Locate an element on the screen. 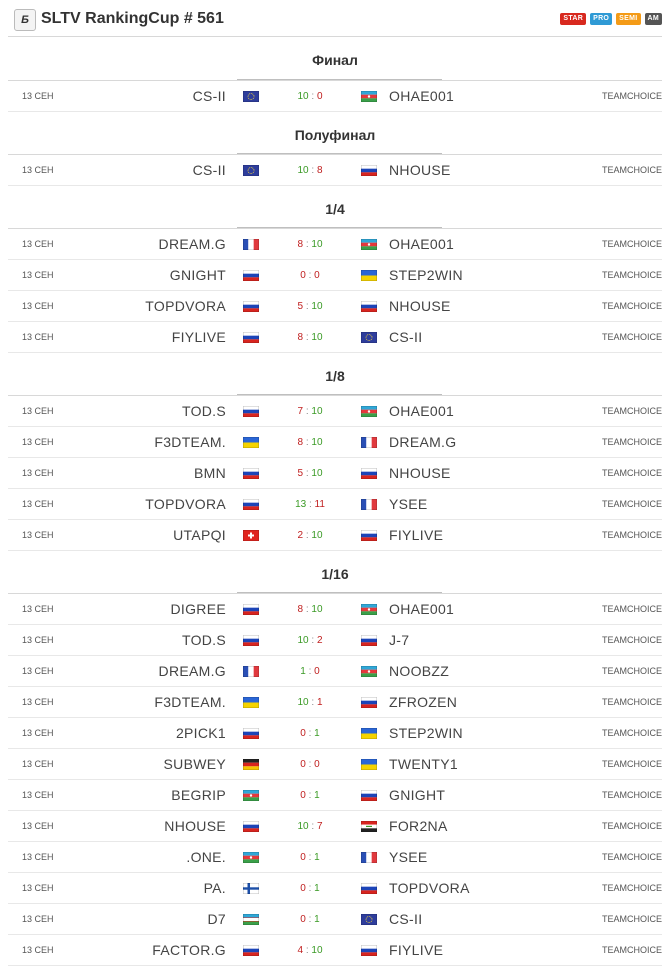 The width and height of the screenshot is (668, 966). match-row: 13 СЕН TOPDVORA 5 : 10 NHOUSE TEAMCHOICE is located at coordinates (335, 306).